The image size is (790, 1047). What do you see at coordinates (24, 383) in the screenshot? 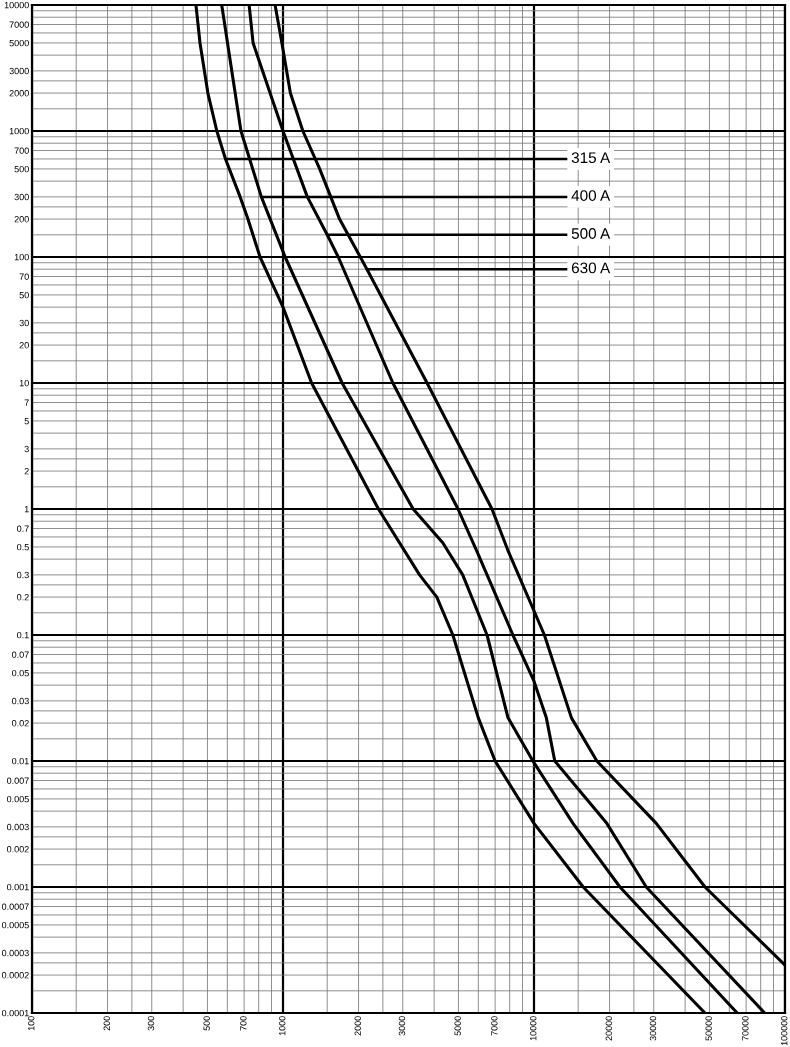
I see `y-tick-label: 10` at bounding box center [24, 383].